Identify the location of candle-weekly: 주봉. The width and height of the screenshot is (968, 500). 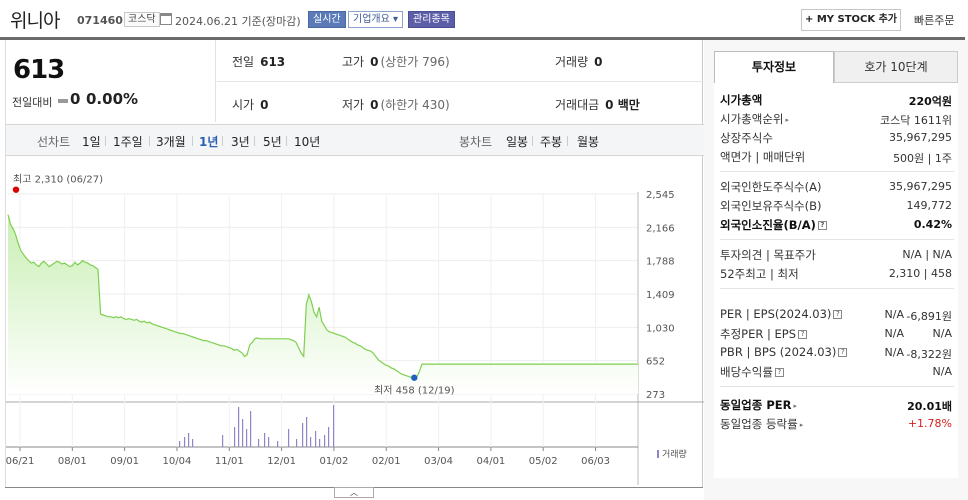
(551, 142).